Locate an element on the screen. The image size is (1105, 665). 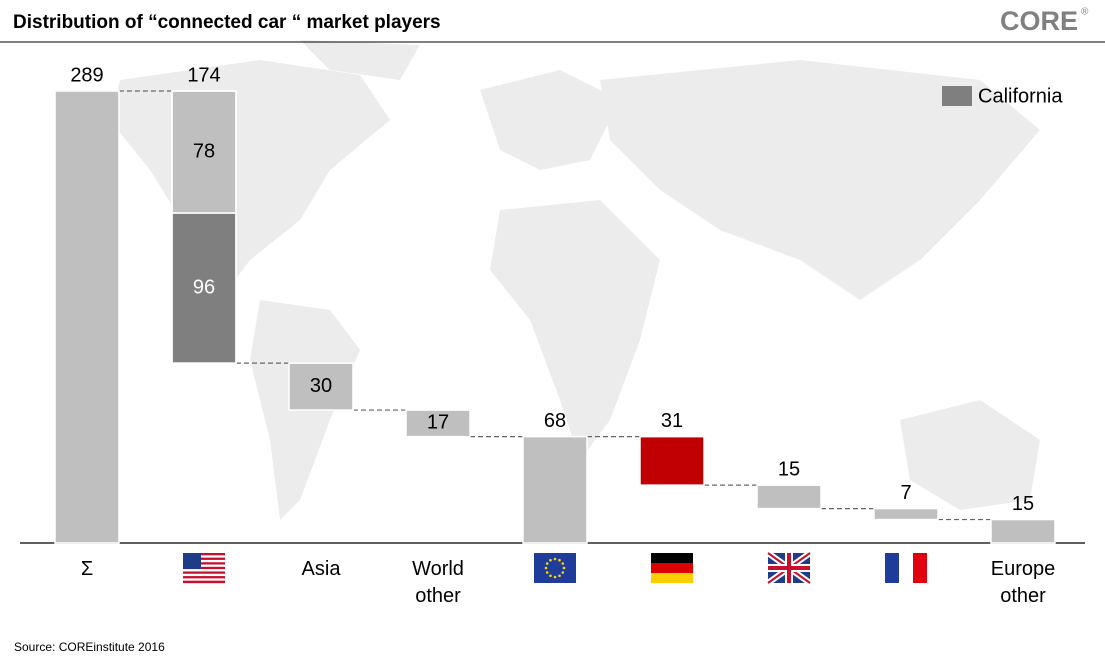
logo: CORE is located at coordinates (1039, 21).